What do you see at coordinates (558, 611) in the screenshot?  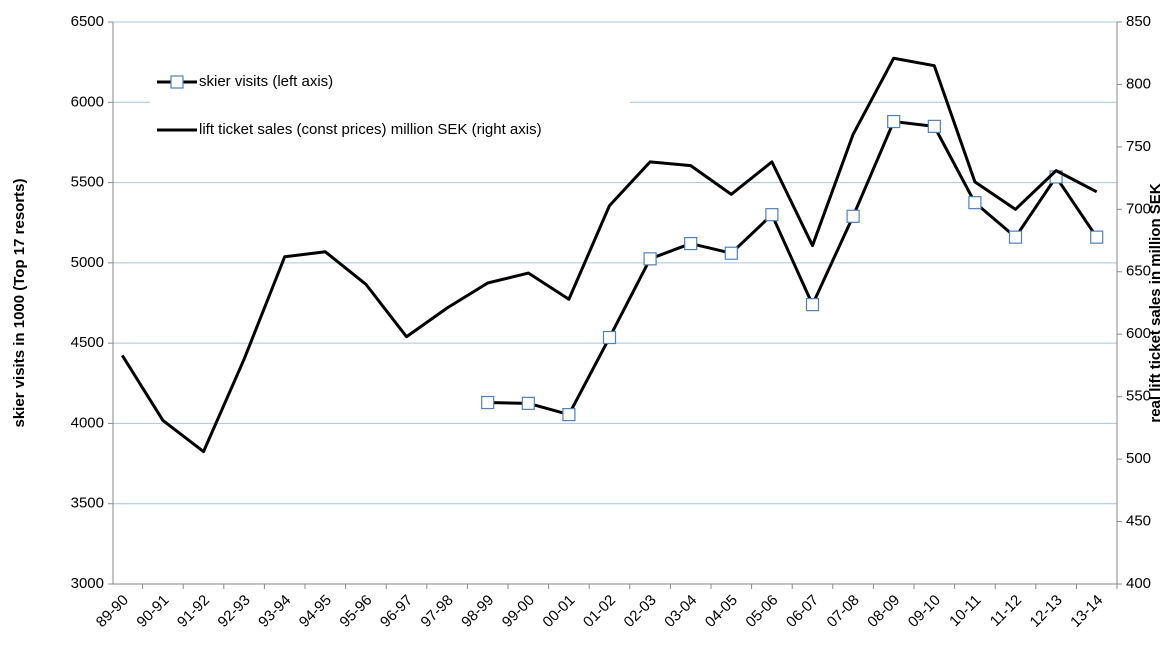 I see `x-tick-label: 00-01` at bounding box center [558, 611].